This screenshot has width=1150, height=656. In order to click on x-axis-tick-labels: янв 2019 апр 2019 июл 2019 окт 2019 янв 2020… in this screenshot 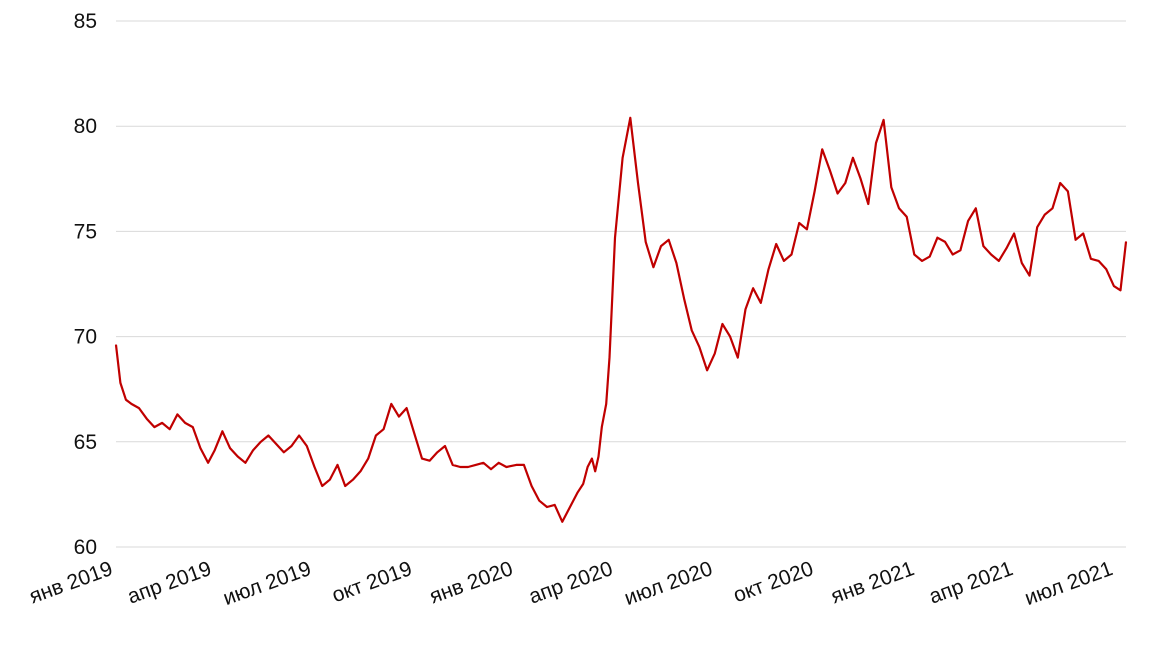, I will do `click(570, 583)`.